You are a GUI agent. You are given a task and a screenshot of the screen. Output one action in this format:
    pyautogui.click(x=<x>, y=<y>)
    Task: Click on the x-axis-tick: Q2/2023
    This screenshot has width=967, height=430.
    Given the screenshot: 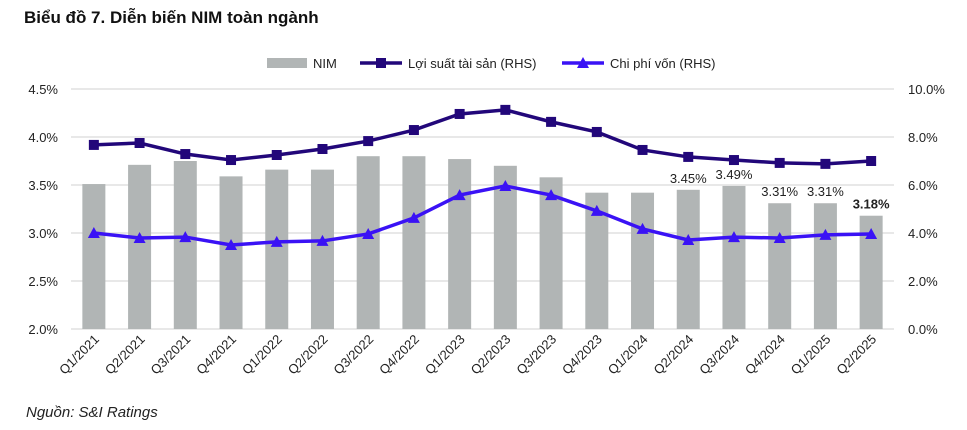 What is the action you would take?
    pyautogui.click(x=491, y=355)
    